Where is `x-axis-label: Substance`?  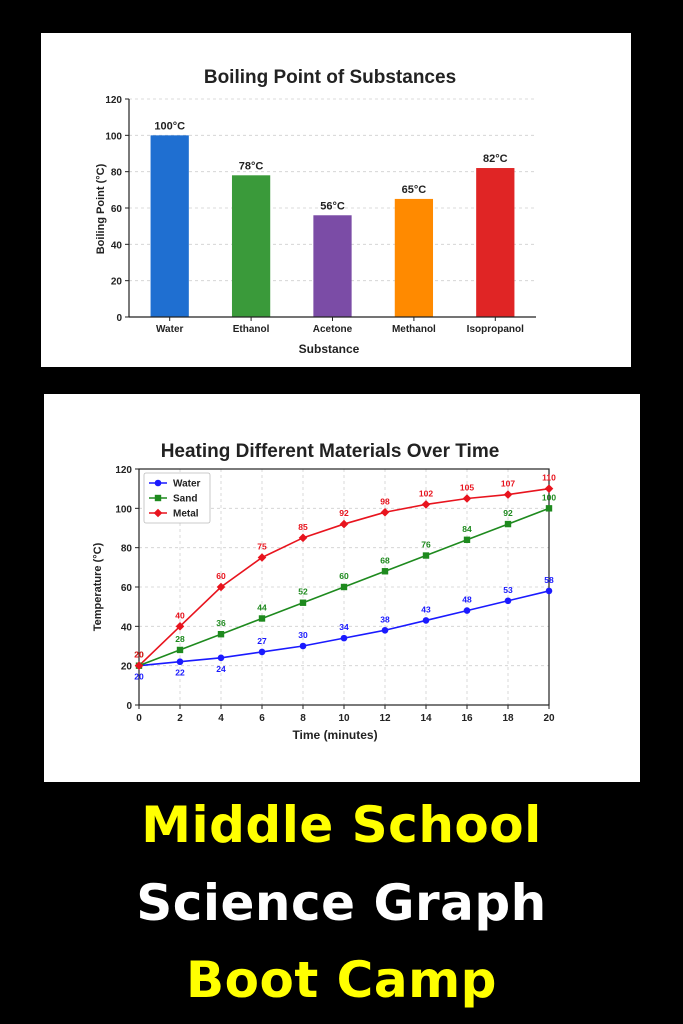
x-axis-label: Substance is located at coordinates (329, 349).